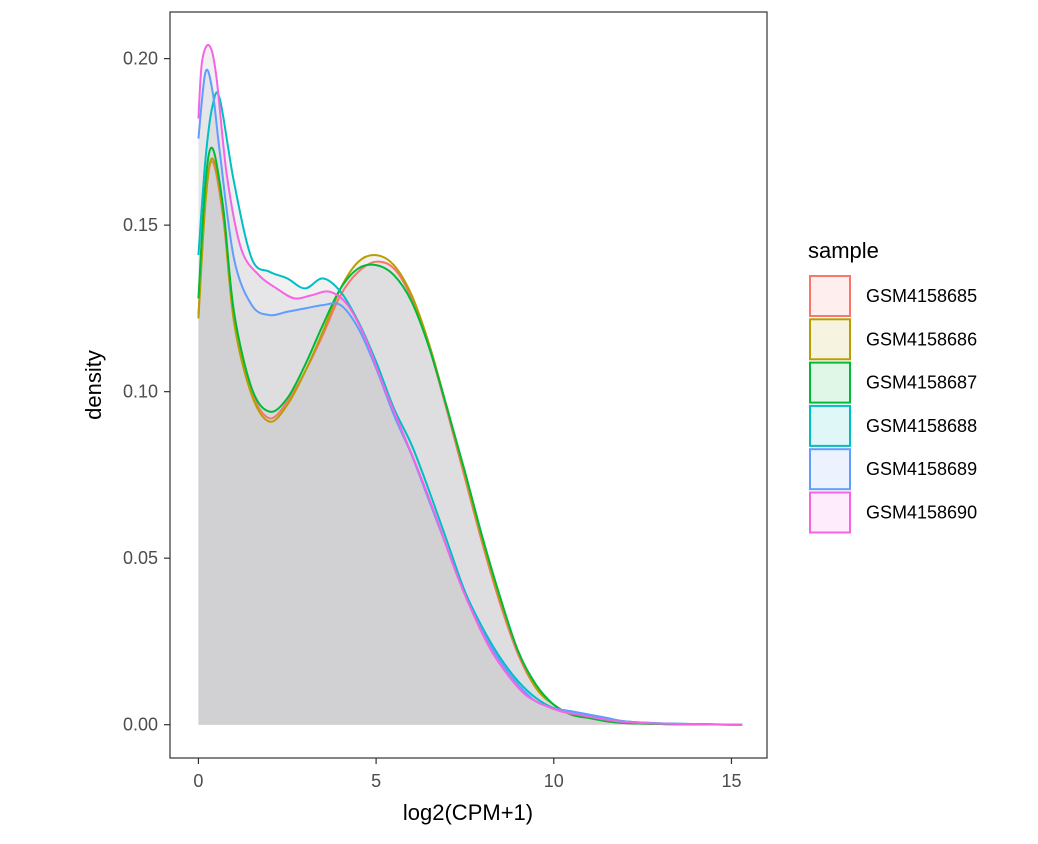 This screenshot has width=1038, height=844. What do you see at coordinates (921, 383) in the screenshot?
I see `legend-label: GSM4158687` at bounding box center [921, 383].